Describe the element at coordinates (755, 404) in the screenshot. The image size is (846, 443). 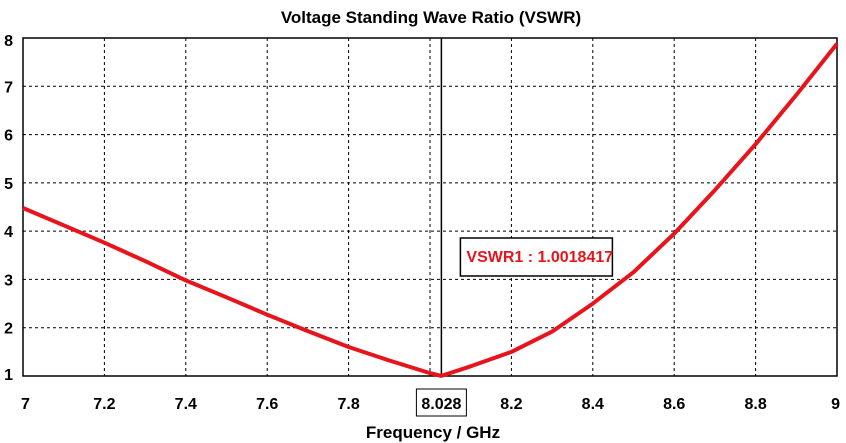
I see `x-tick-label: 8.8` at that location.